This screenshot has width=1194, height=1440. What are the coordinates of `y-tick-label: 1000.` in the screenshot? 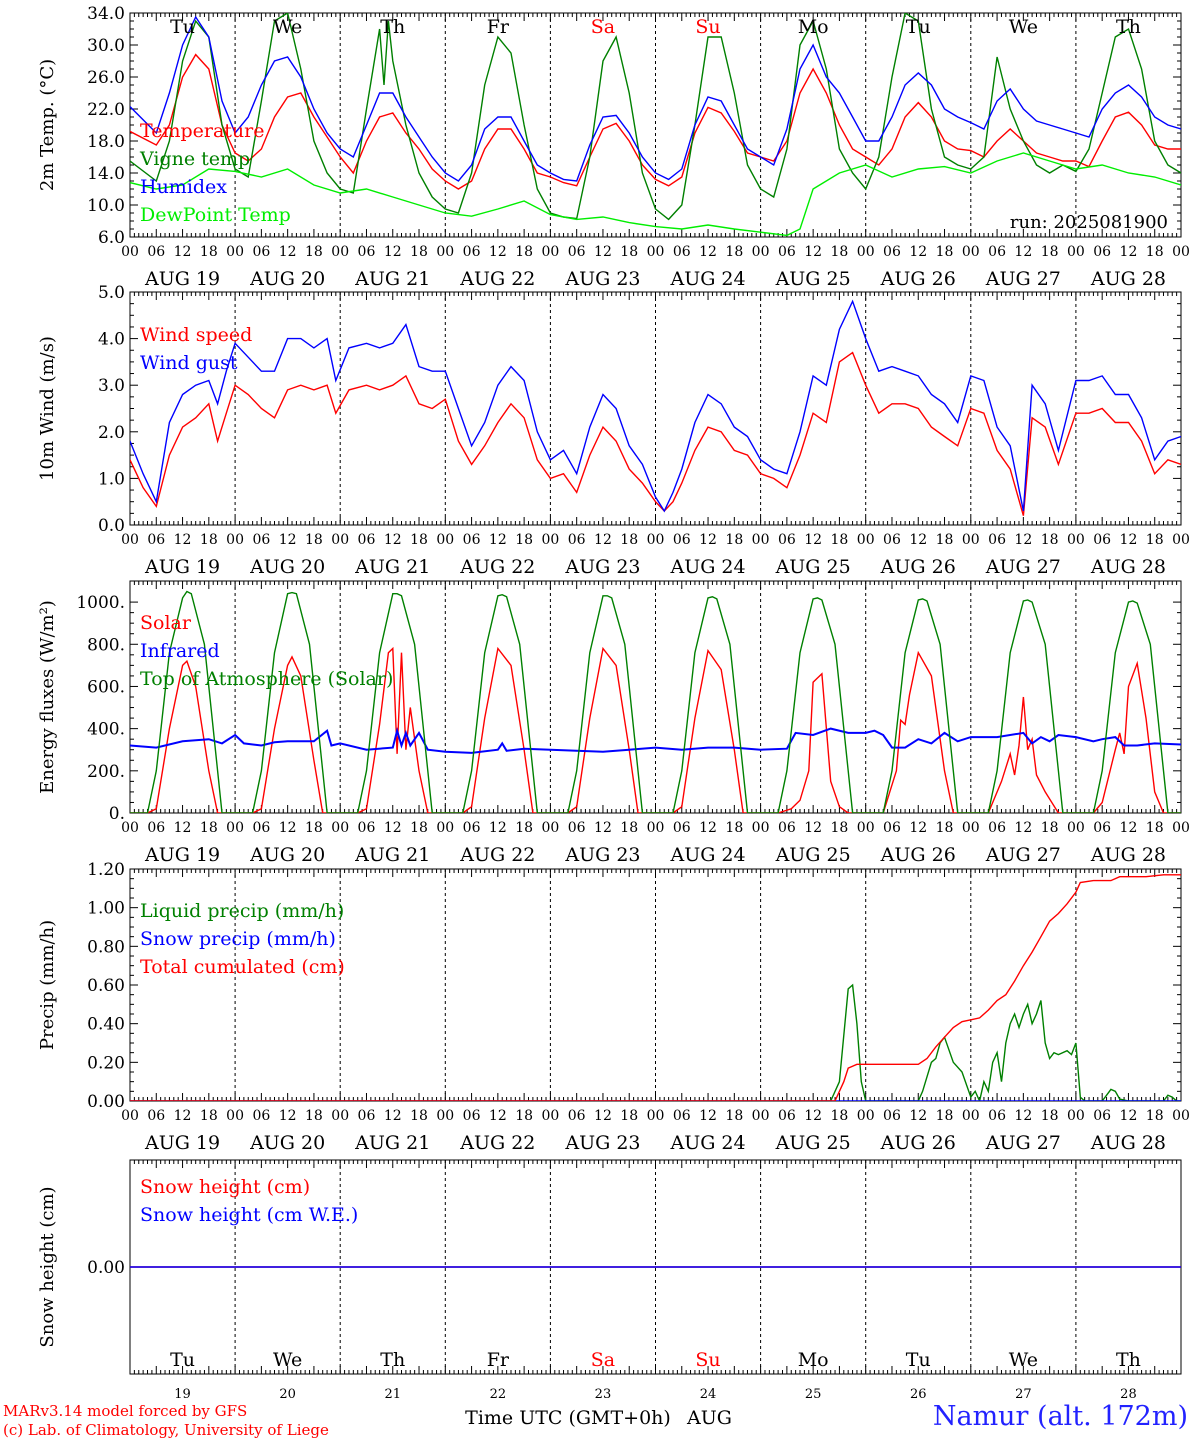 It's located at (100, 603).